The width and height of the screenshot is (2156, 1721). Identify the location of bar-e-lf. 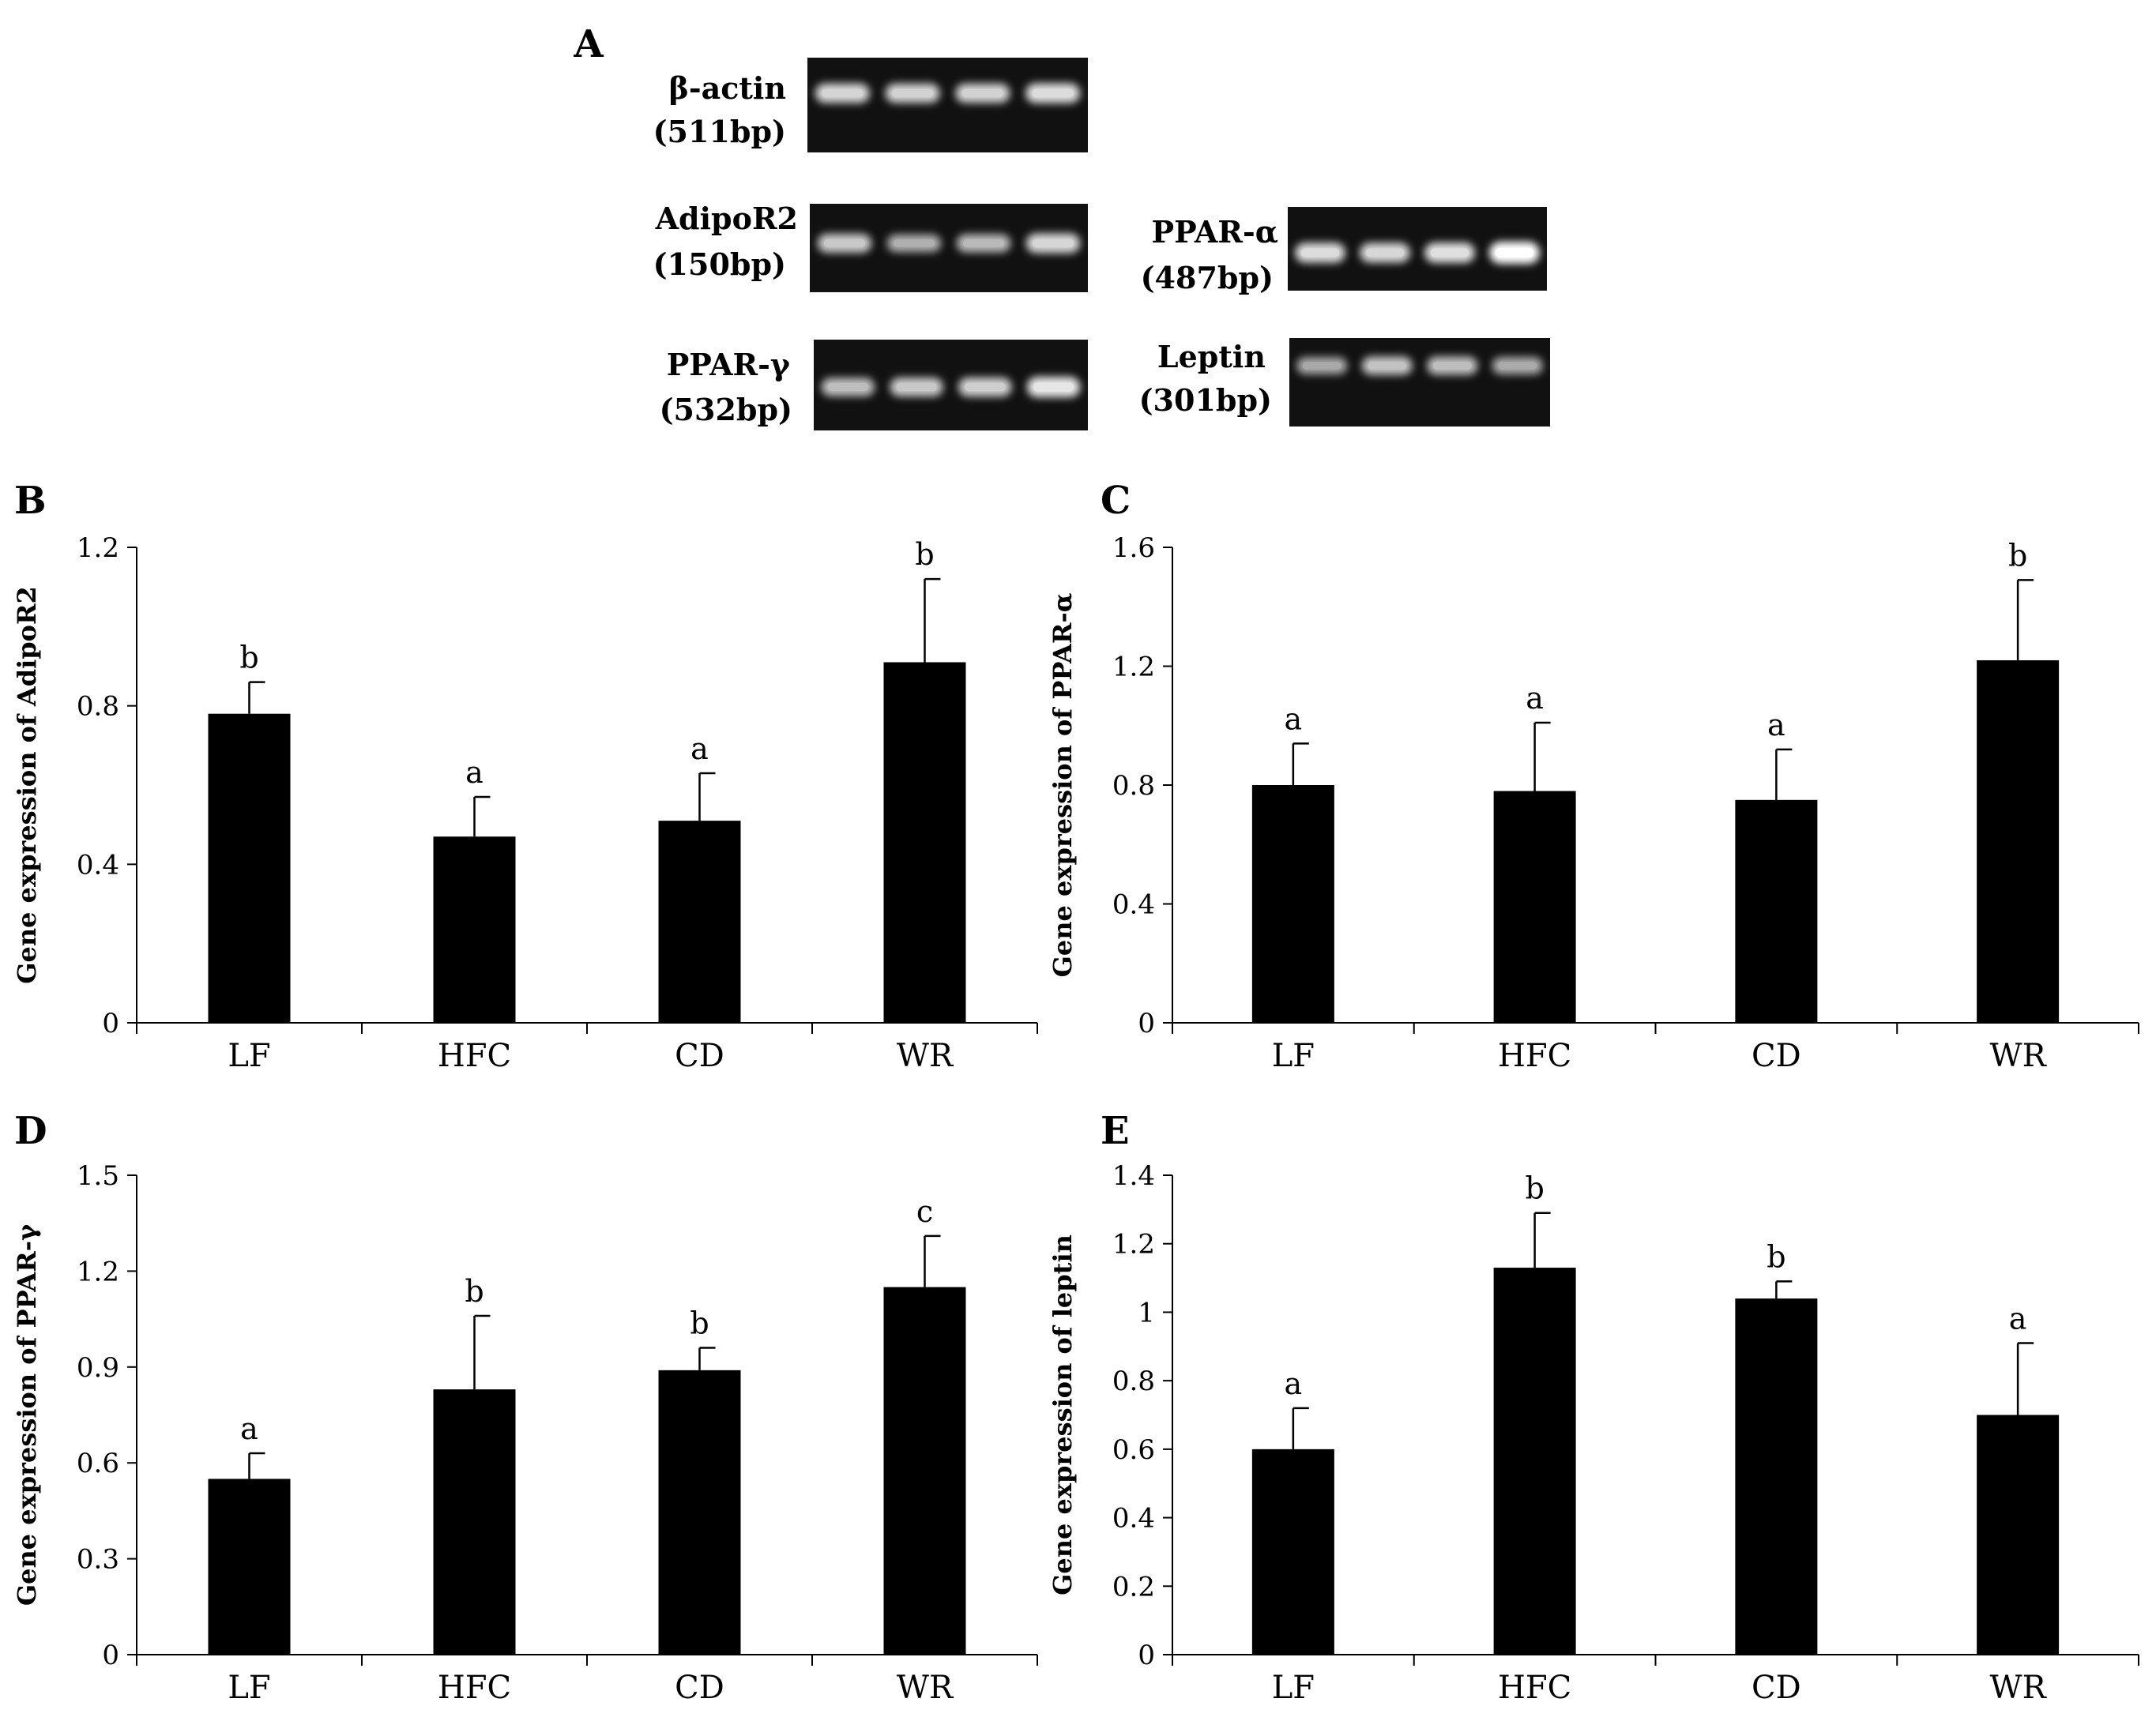
(1293, 1552).